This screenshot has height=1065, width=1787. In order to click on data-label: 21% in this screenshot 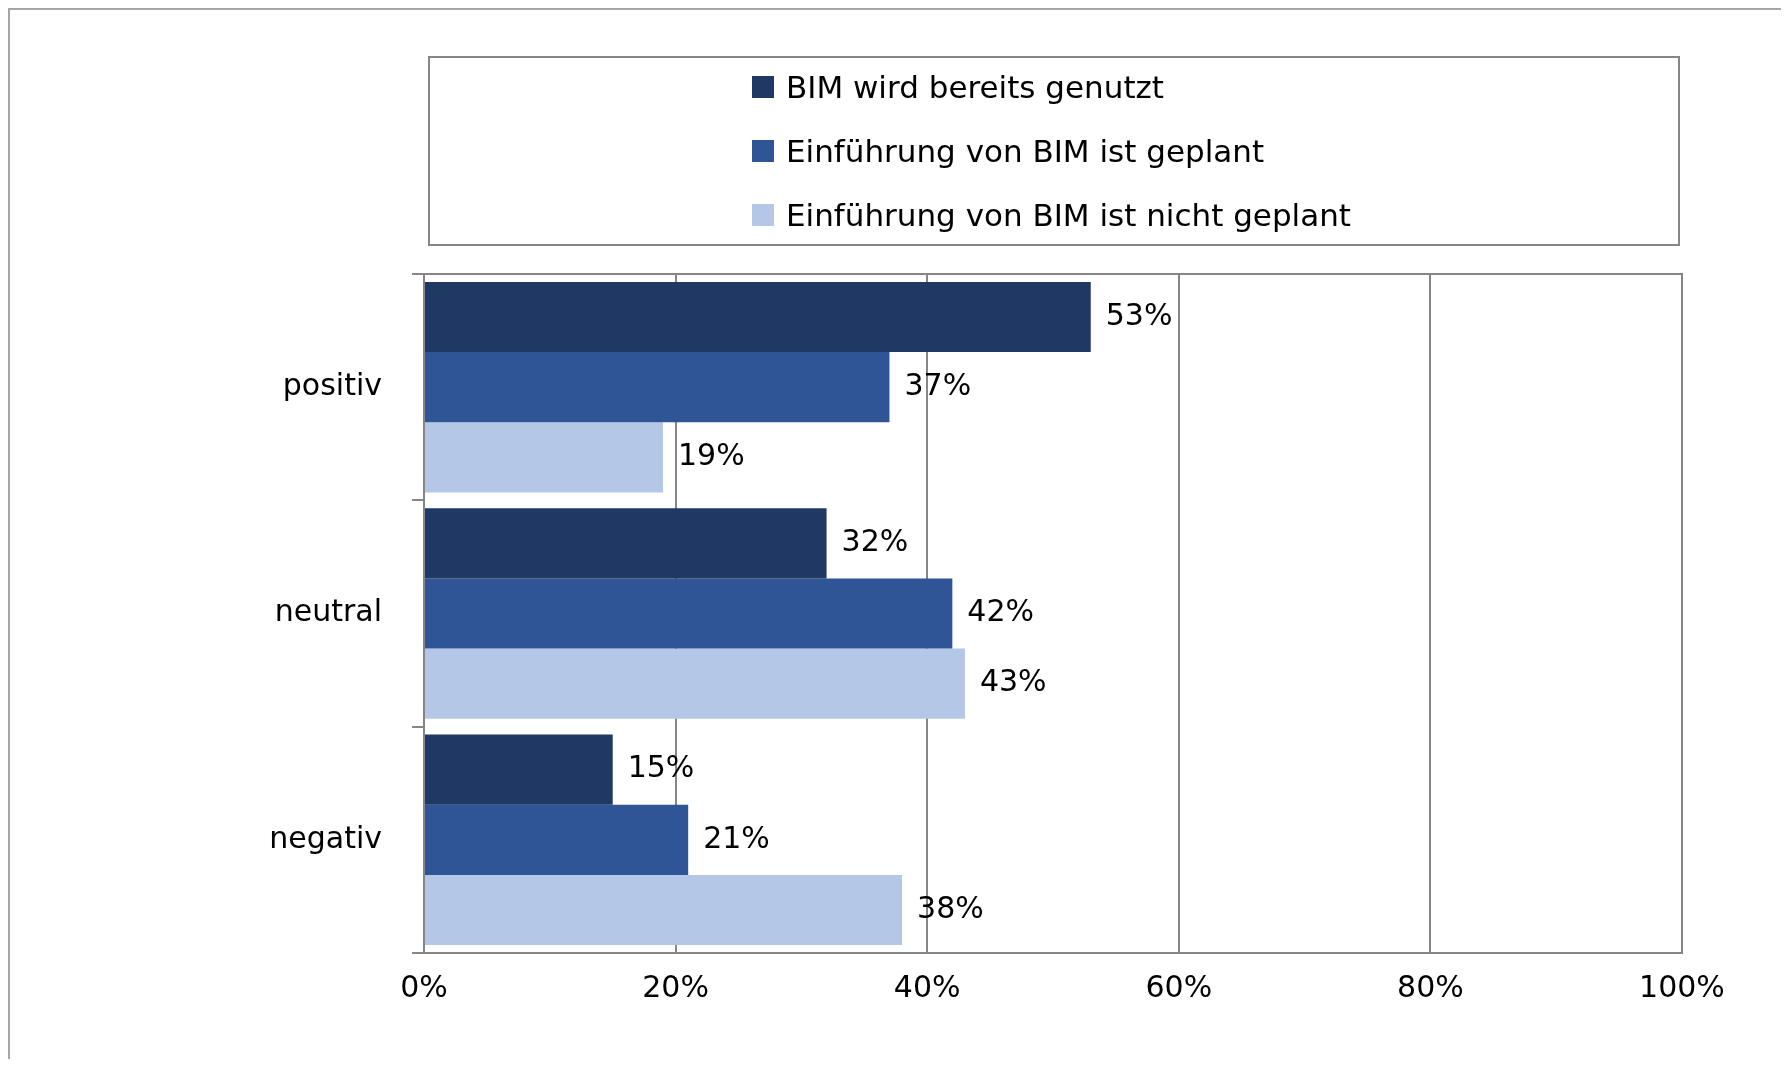, I will do `click(736, 837)`.